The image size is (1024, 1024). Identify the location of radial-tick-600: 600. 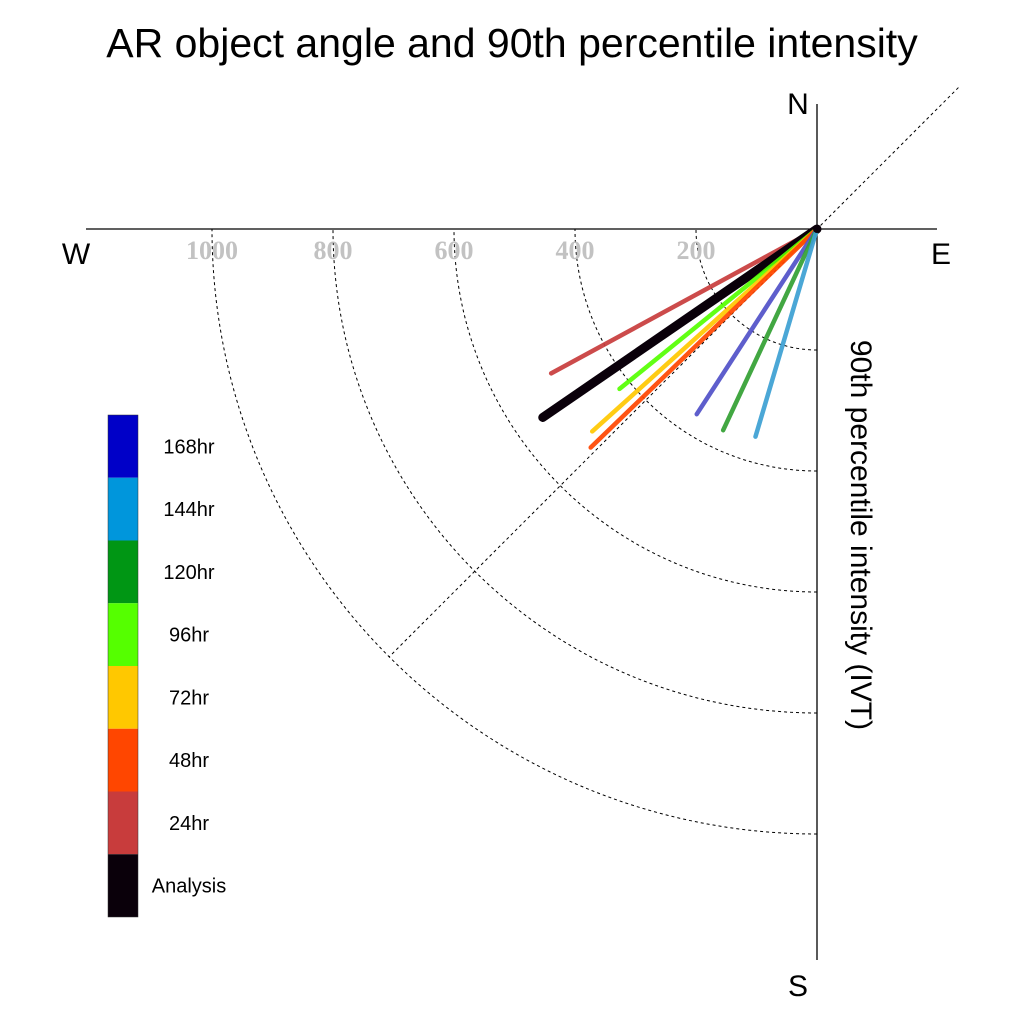
(454, 250).